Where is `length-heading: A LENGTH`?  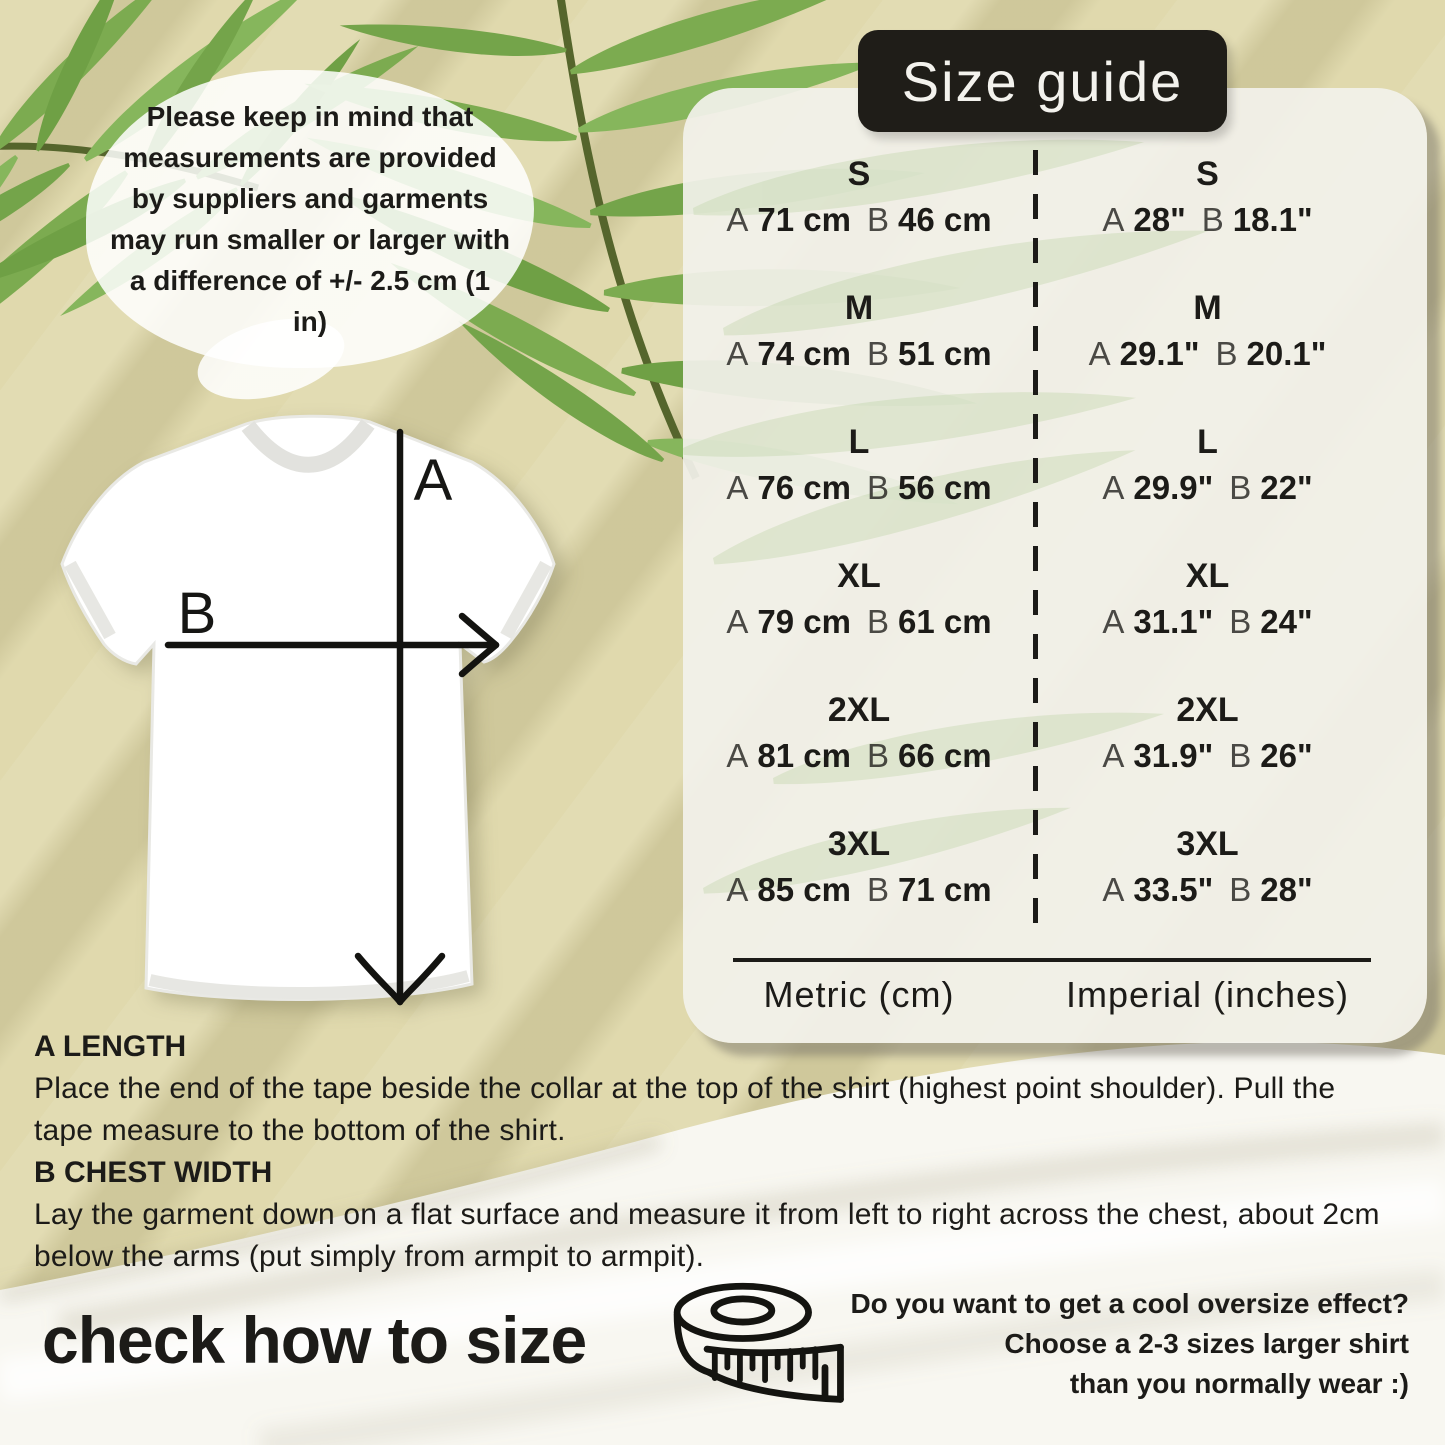 length-heading: A LENGTH is located at coordinates (110, 1046).